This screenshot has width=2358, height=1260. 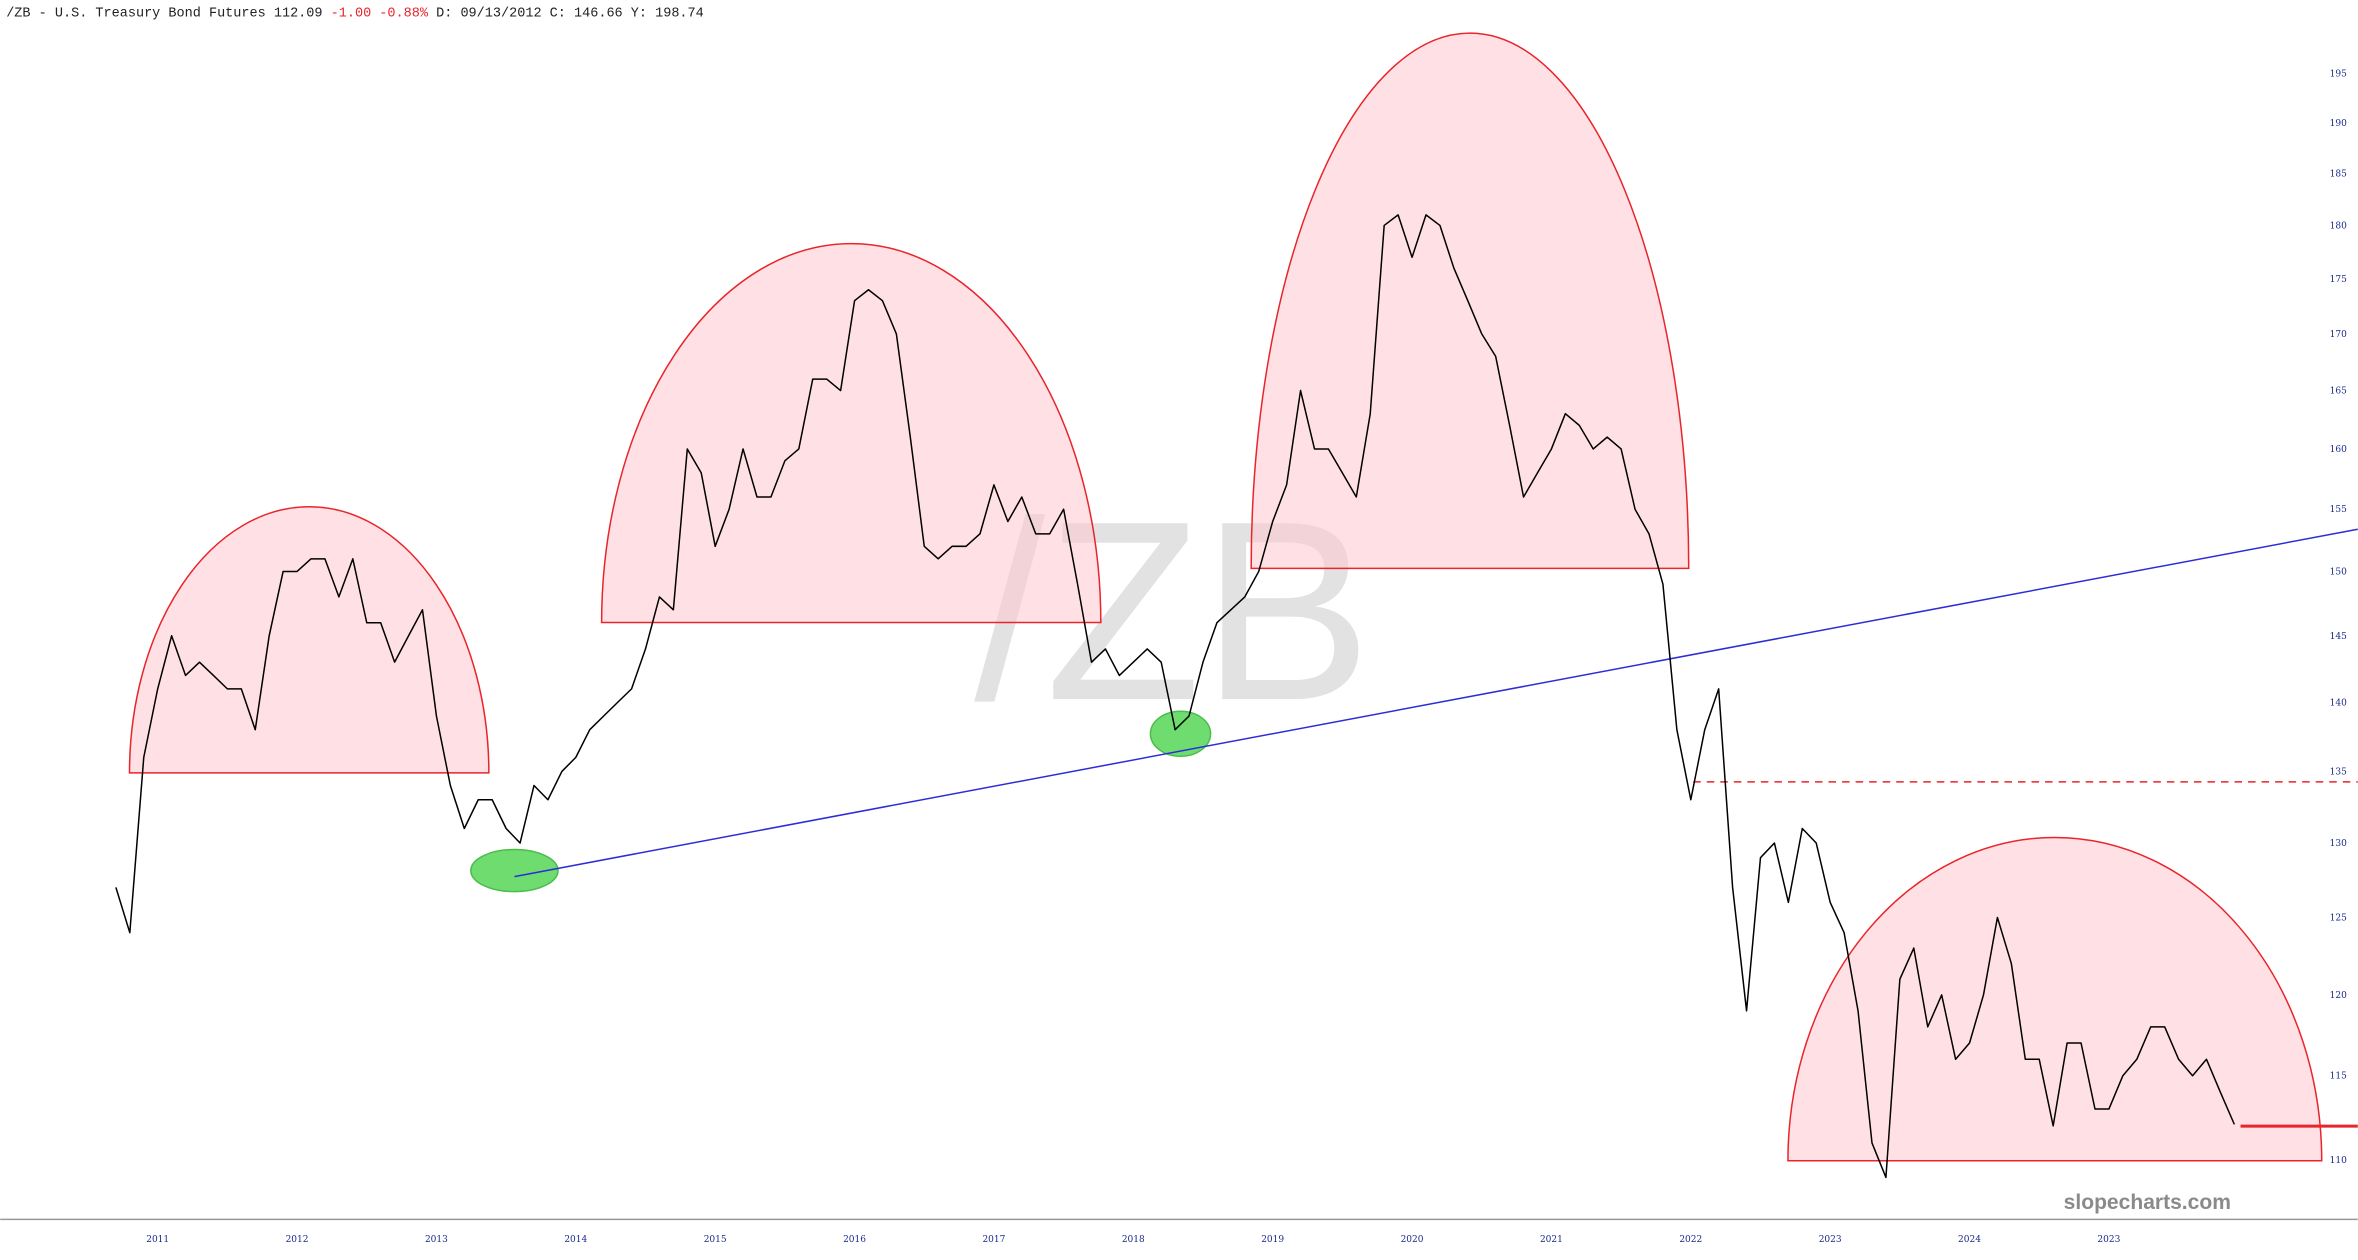 What do you see at coordinates (1412, 1240) in the screenshot?
I see `x-tick-label: 2020` at bounding box center [1412, 1240].